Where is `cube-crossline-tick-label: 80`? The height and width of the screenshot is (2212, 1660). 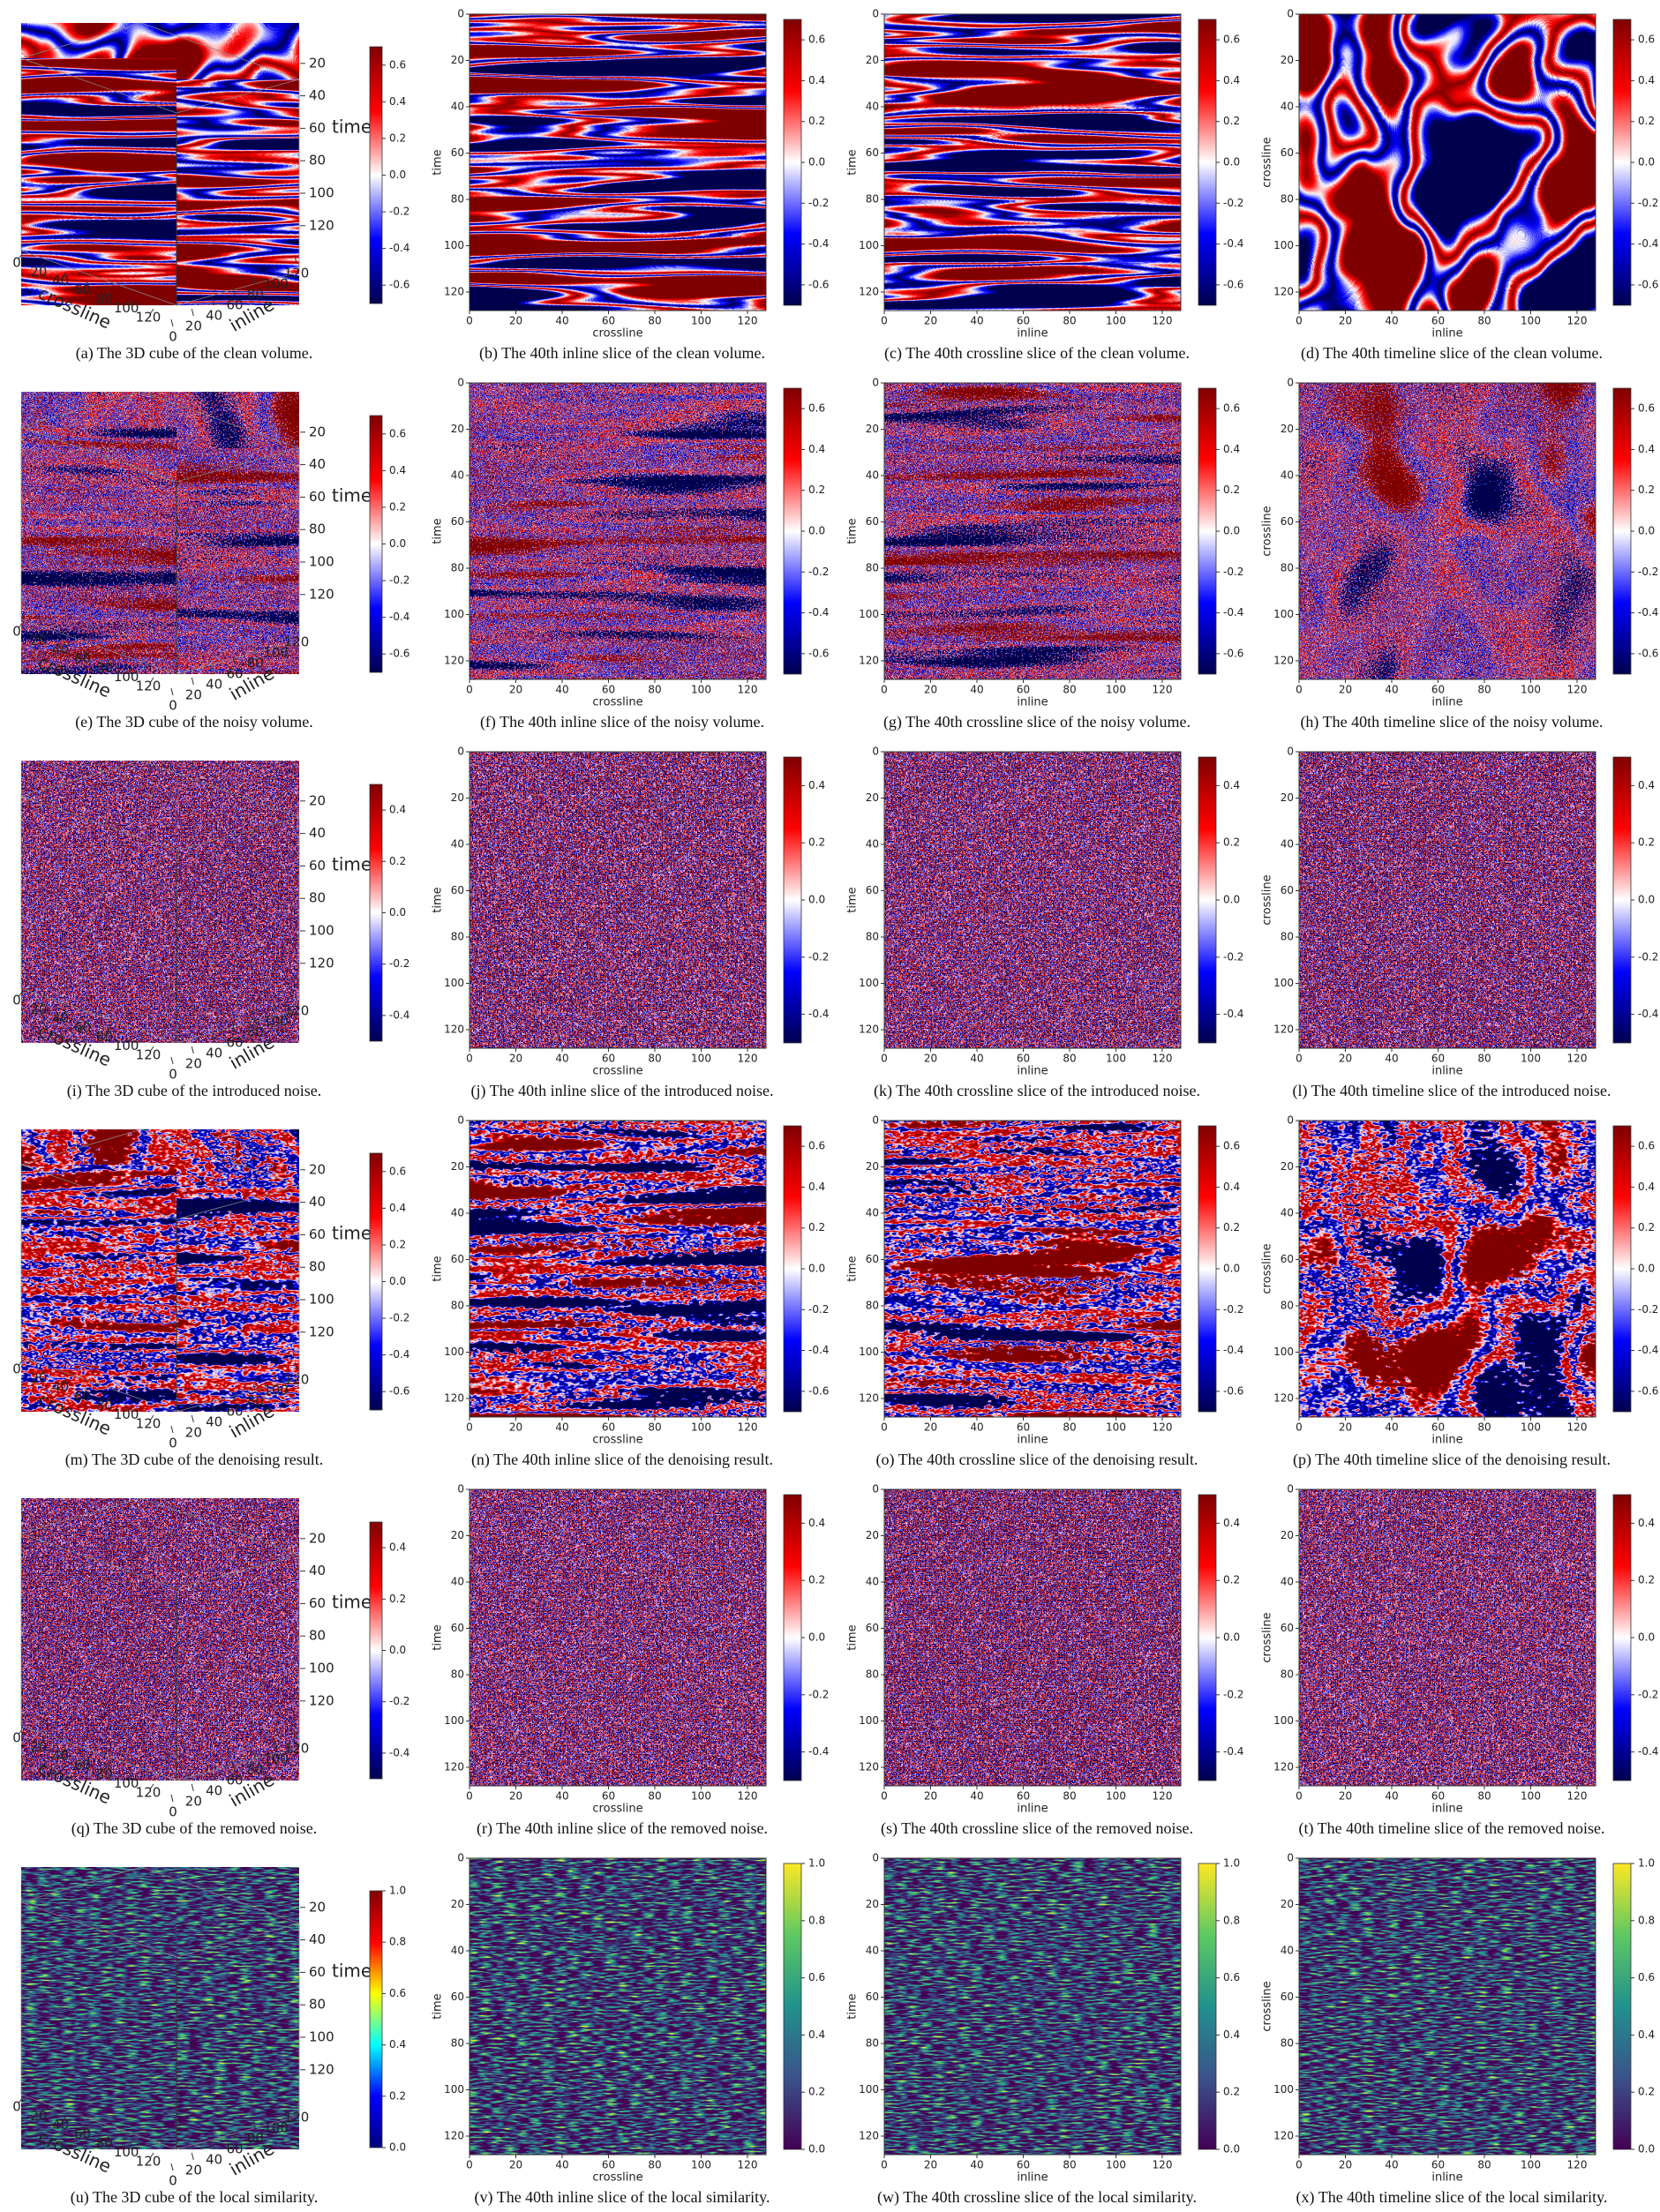
cube-crossline-tick-label: 80 is located at coordinates (104, 2143).